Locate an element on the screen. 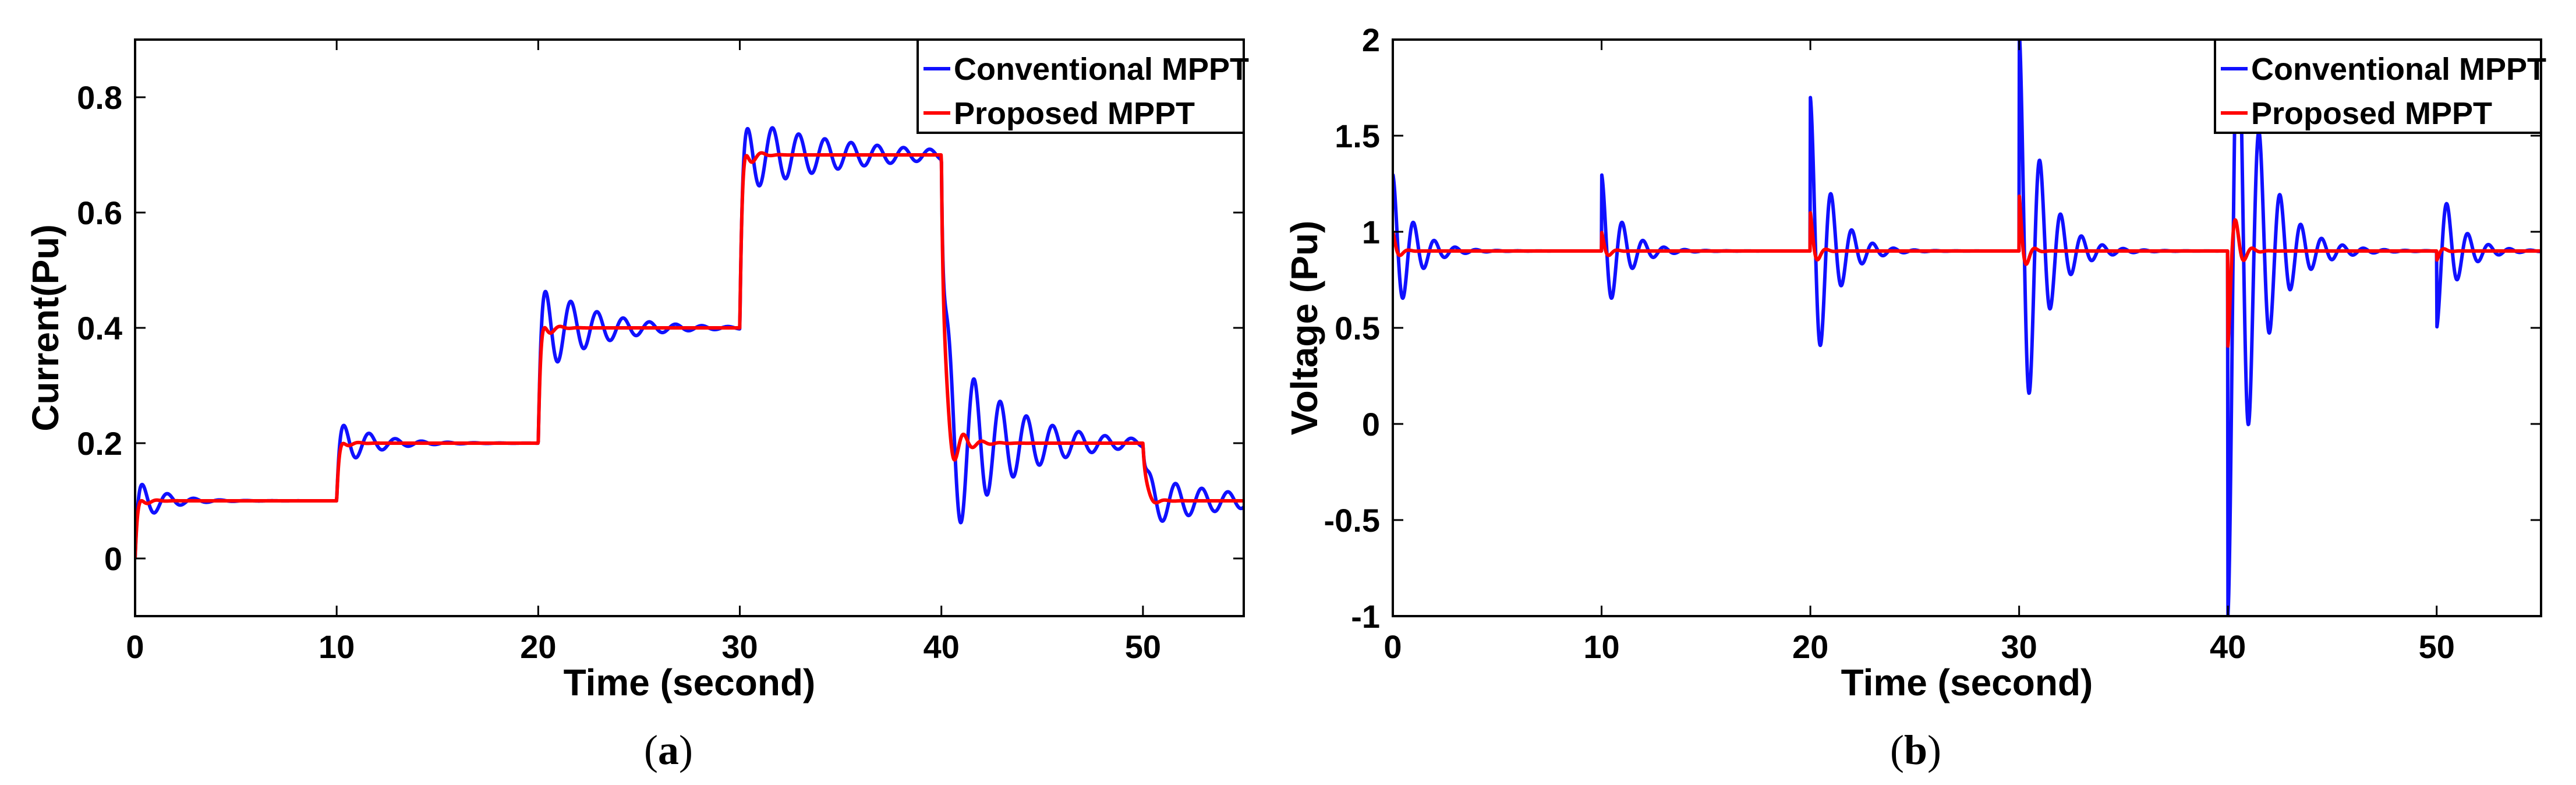 Image resolution: width=2576 pixels, height=785 pixels. y-tick-label: 0.5 is located at coordinates (1357, 328).